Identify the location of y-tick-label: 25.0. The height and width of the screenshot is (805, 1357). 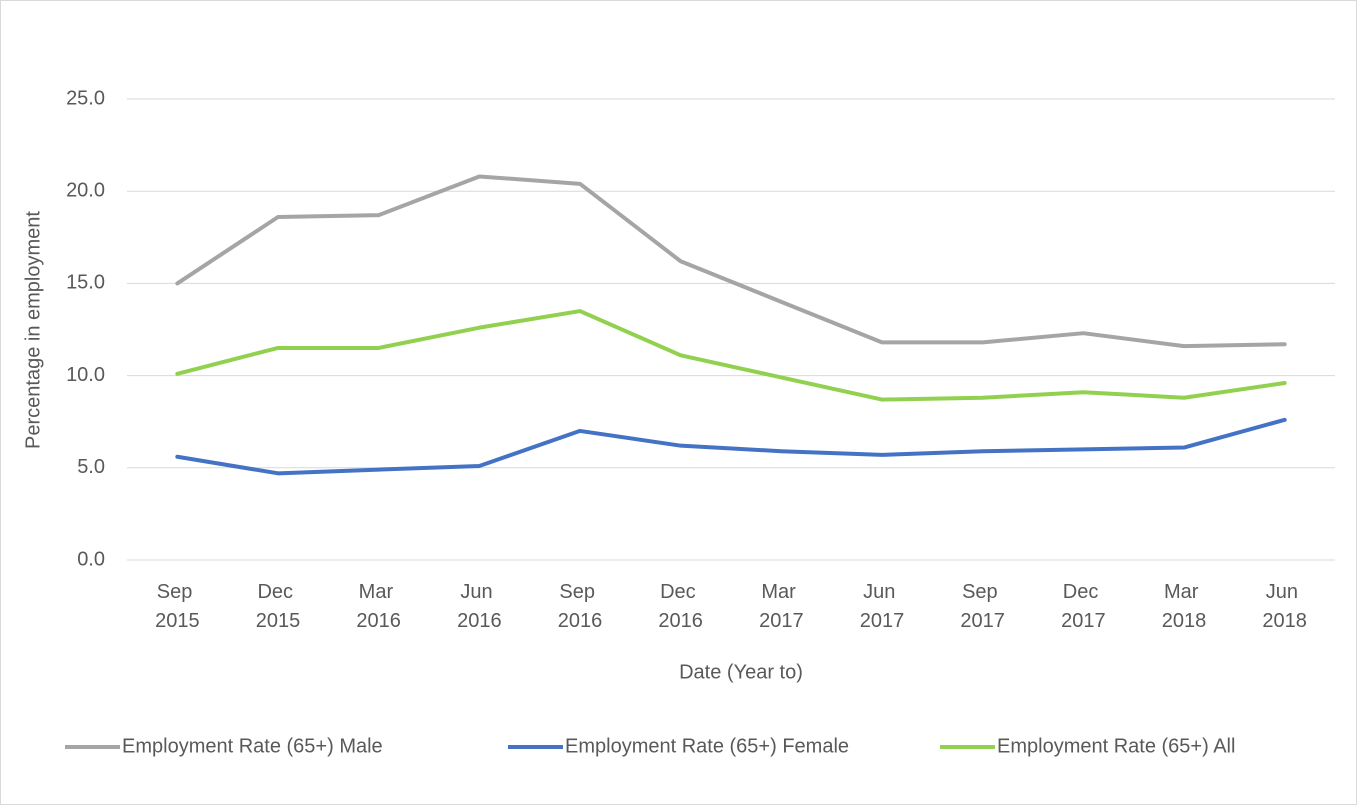
(85, 98).